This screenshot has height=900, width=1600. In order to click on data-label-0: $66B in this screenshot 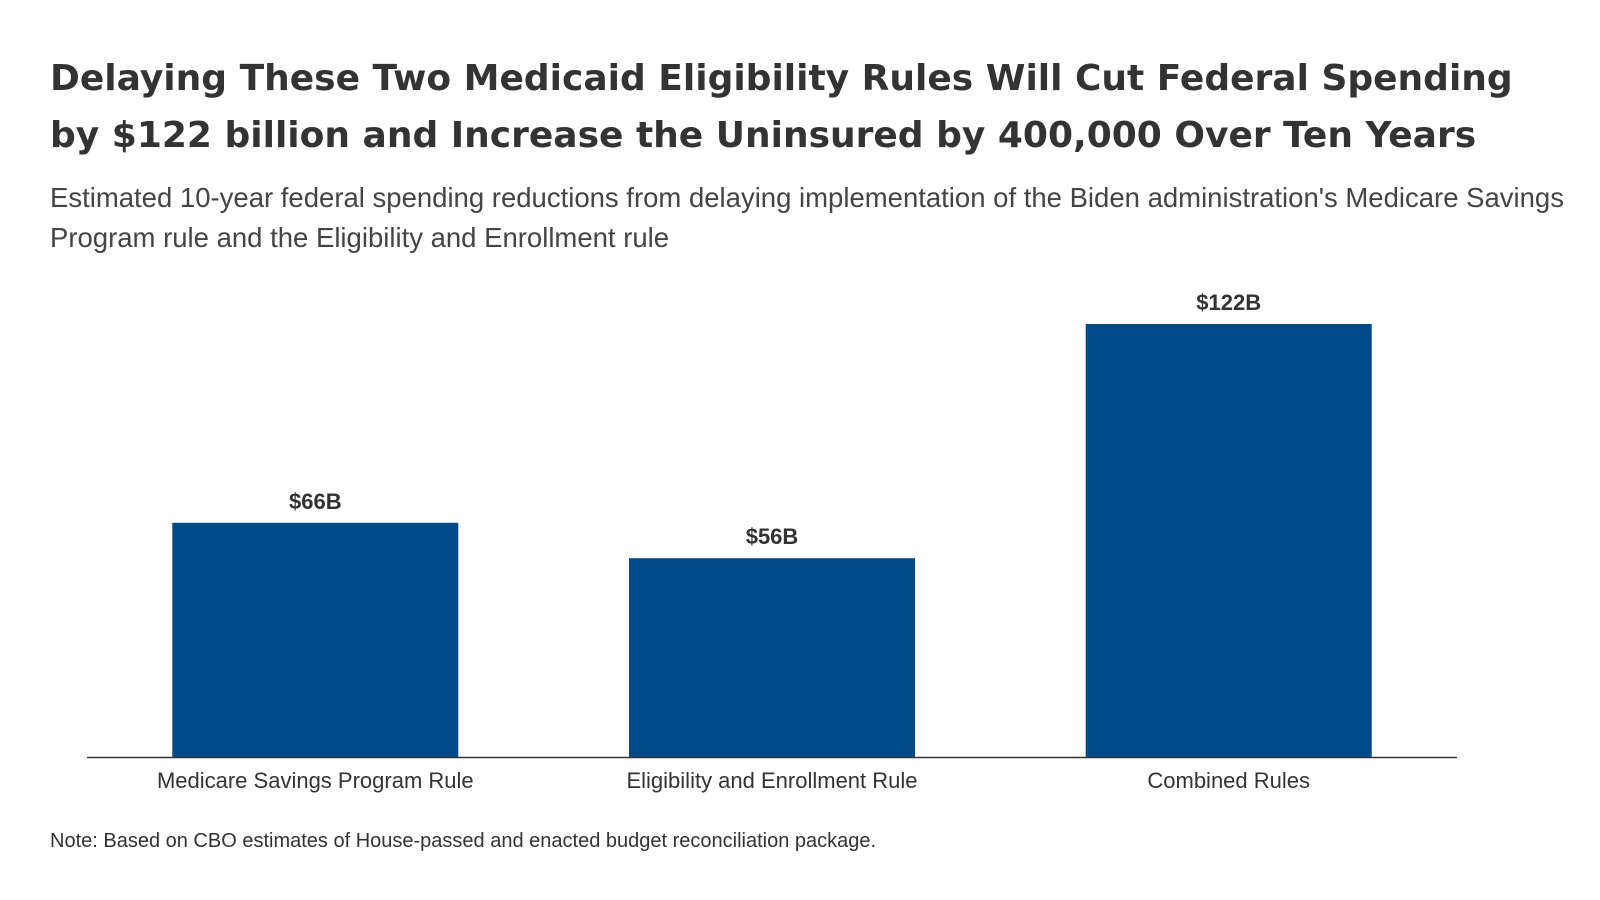, I will do `click(315, 501)`.